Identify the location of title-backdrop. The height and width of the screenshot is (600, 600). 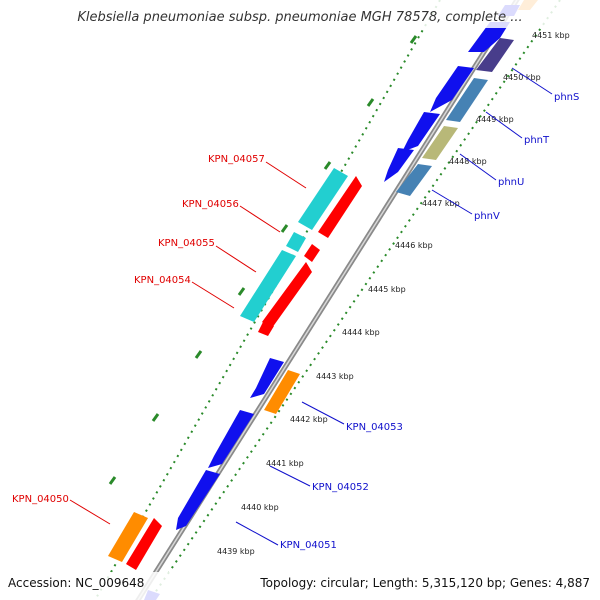
(300, 14).